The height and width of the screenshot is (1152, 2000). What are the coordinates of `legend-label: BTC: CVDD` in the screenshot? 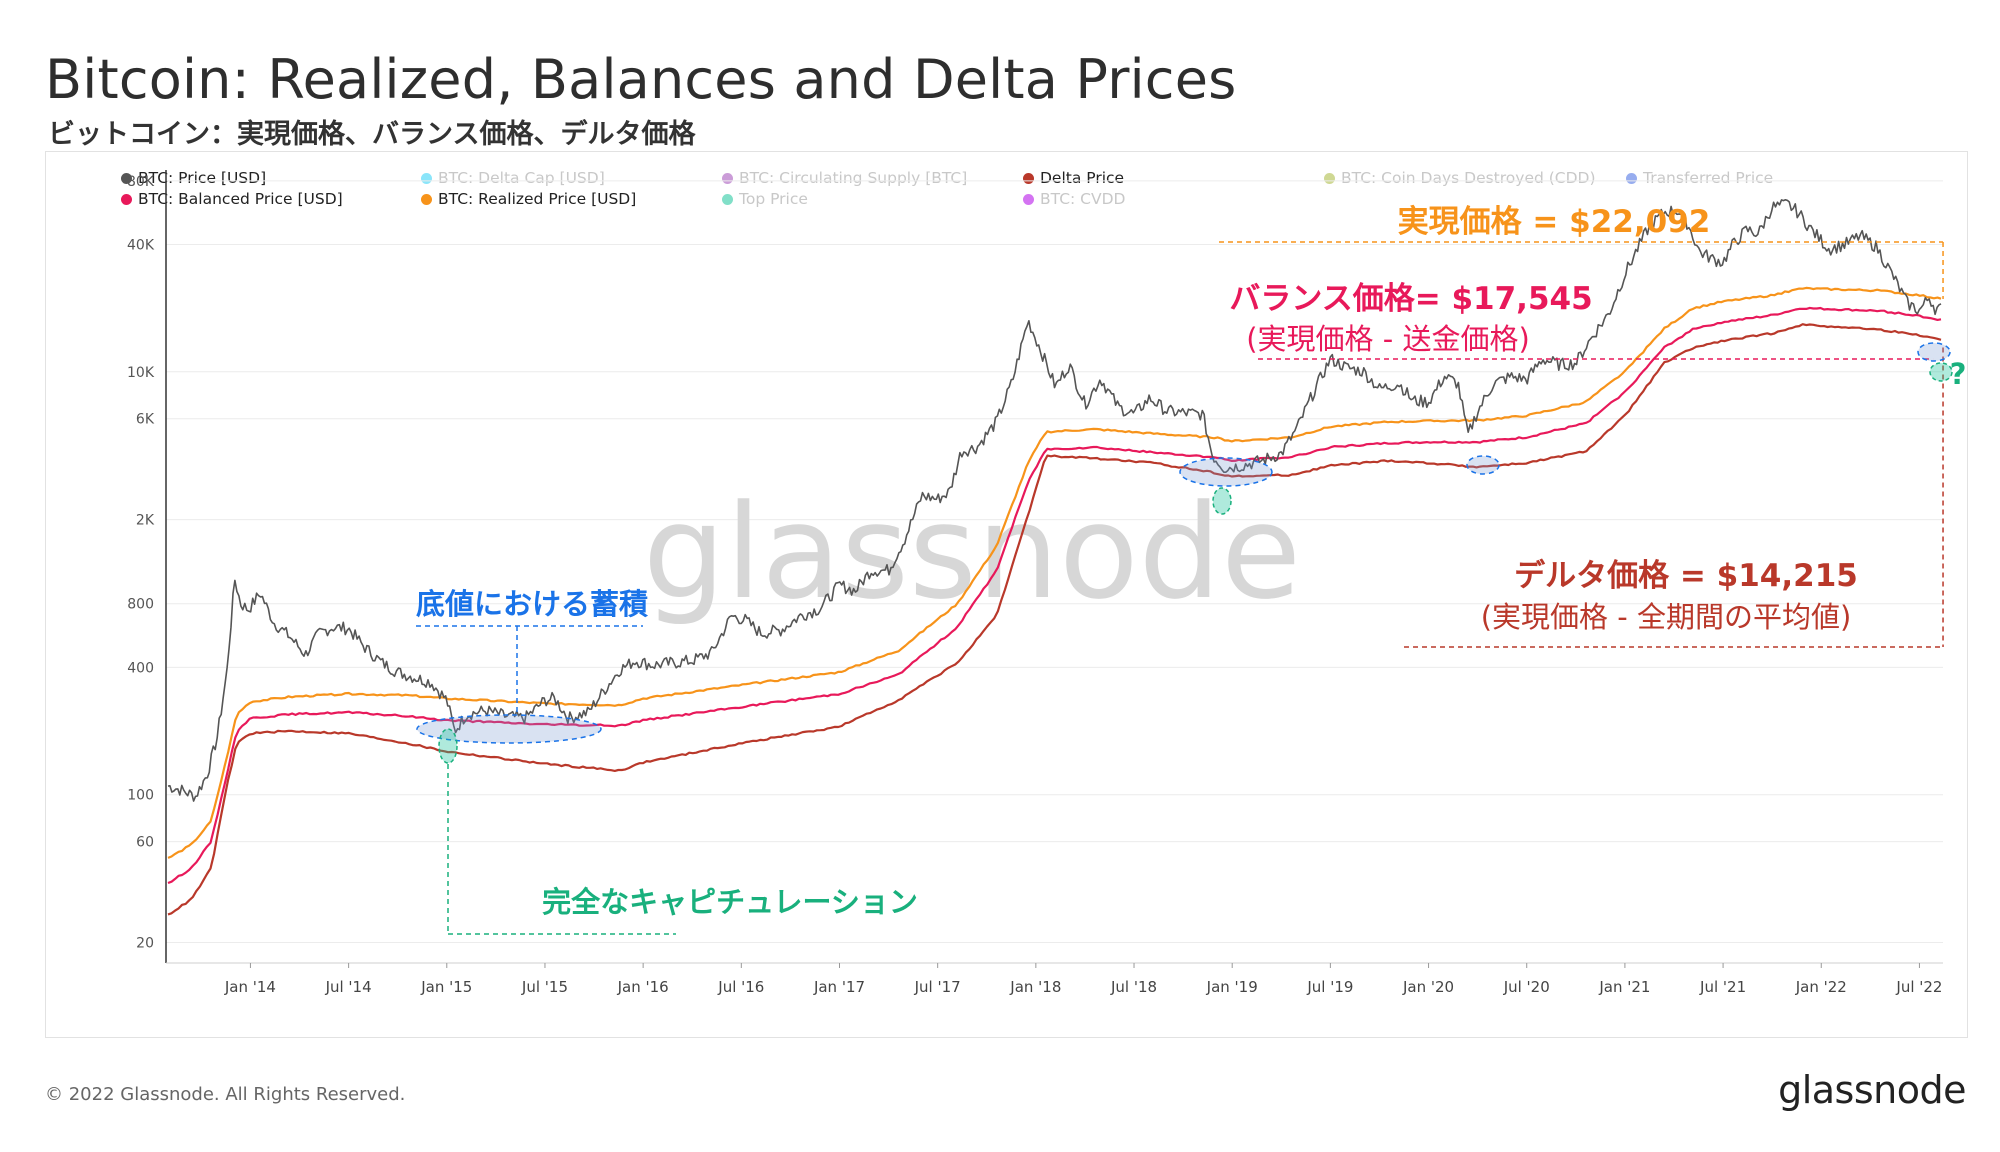 It's located at (1083, 199).